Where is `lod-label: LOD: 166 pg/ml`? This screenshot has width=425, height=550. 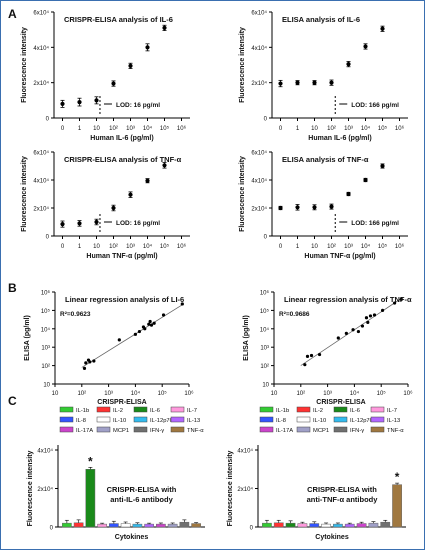 lod-label: LOD: 166 pg/ml is located at coordinates (375, 105).